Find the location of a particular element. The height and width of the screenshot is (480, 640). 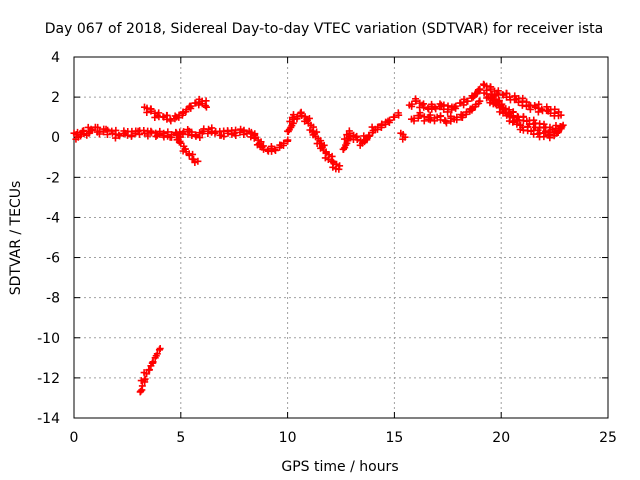

y-tick-label: 0 is located at coordinates (55, 138).